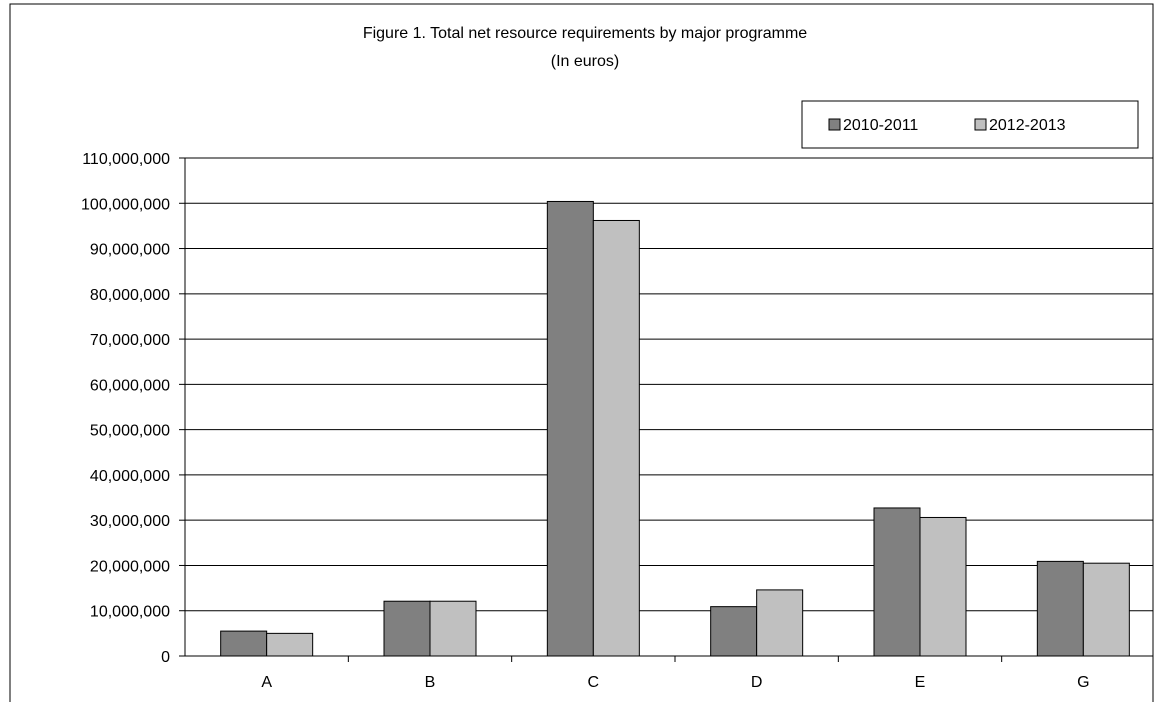  What do you see at coordinates (1106, 609) in the screenshot?
I see `bar-G-2012-2013` at bounding box center [1106, 609].